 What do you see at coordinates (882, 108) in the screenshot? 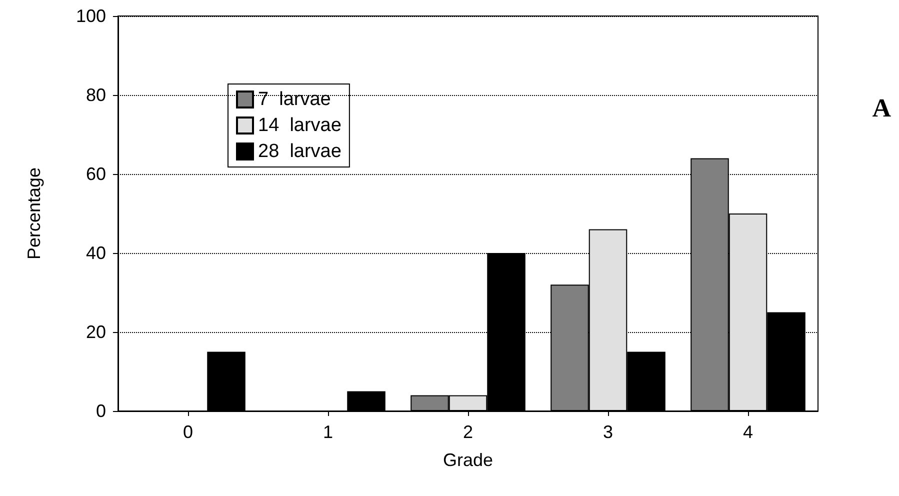
I see `text: A` at bounding box center [882, 108].